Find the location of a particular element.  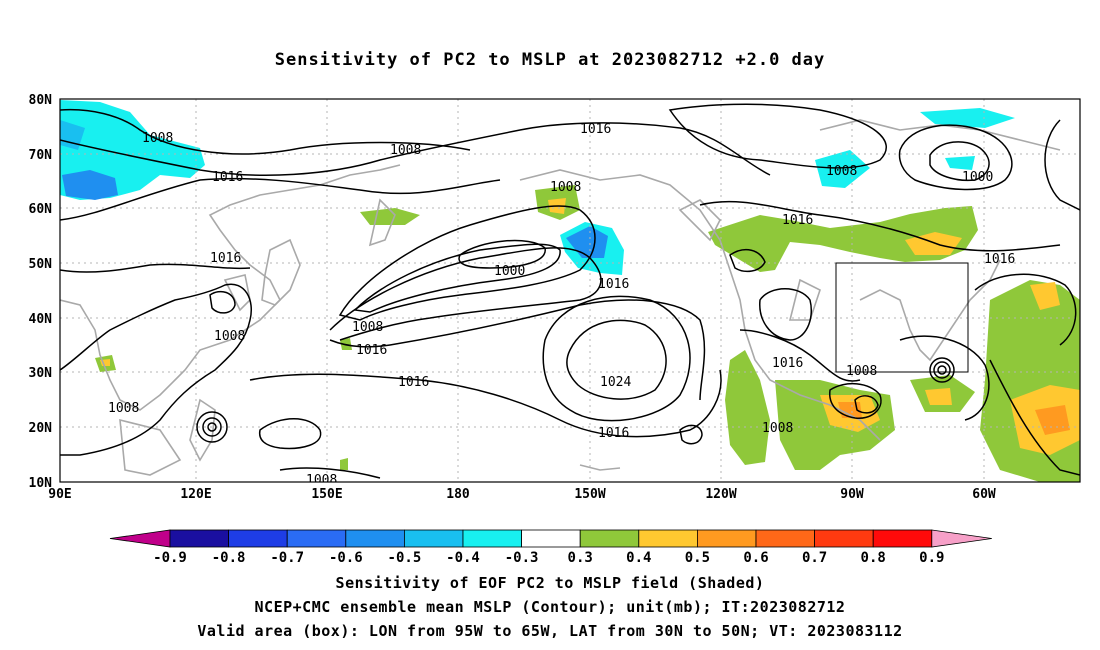

valid-area-box is located at coordinates (902, 317).